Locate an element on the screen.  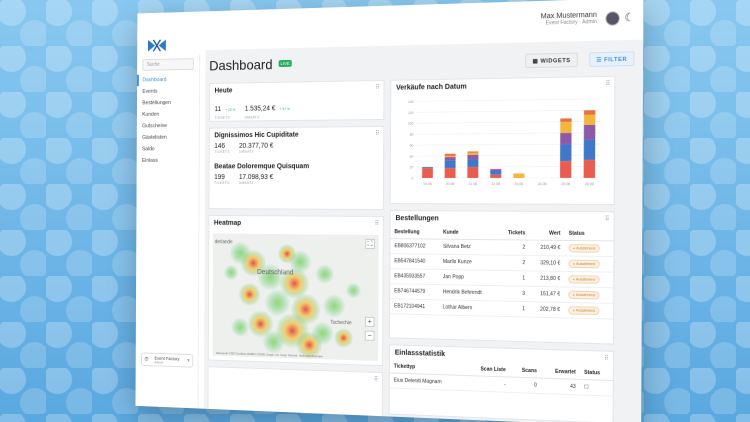
user-info: Max Mustermann Event Factory · Admin is located at coordinates (569, 19).